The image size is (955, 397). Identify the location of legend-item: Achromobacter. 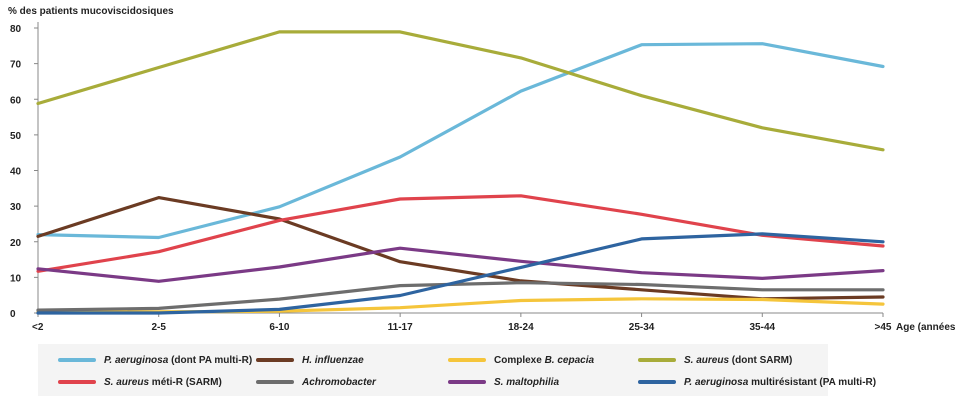
(316, 382).